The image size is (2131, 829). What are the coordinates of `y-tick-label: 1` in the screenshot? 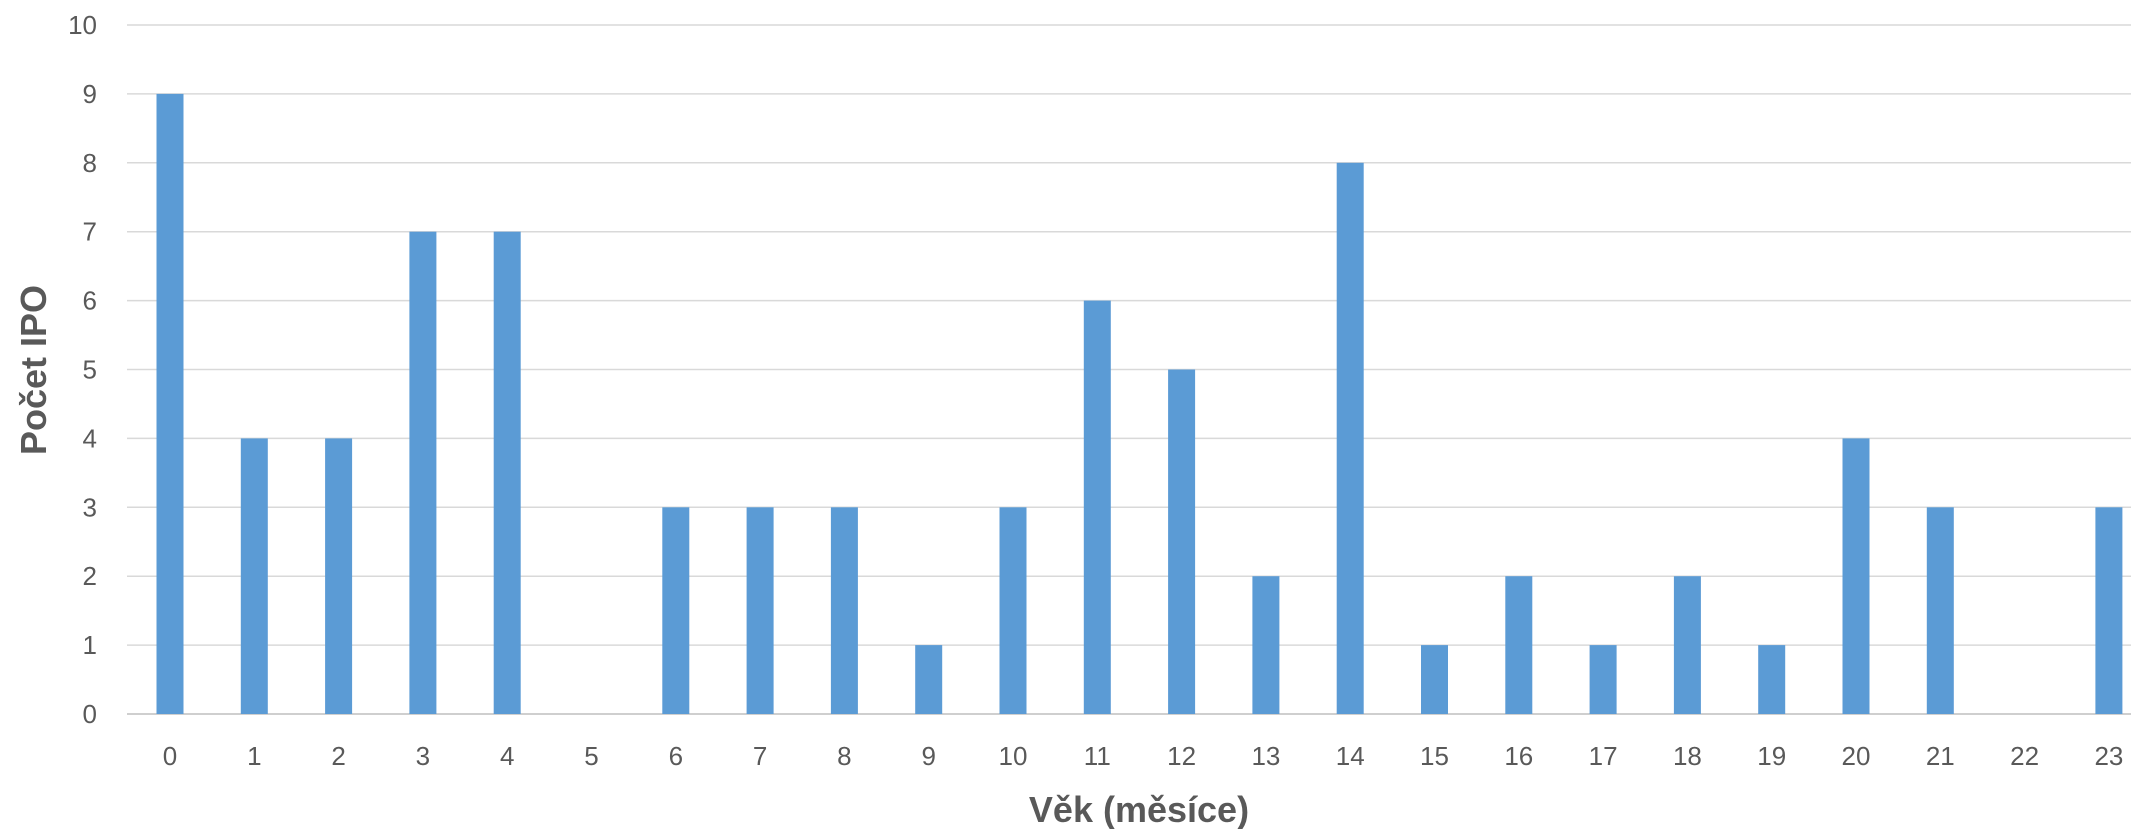 It's located at (90, 645).